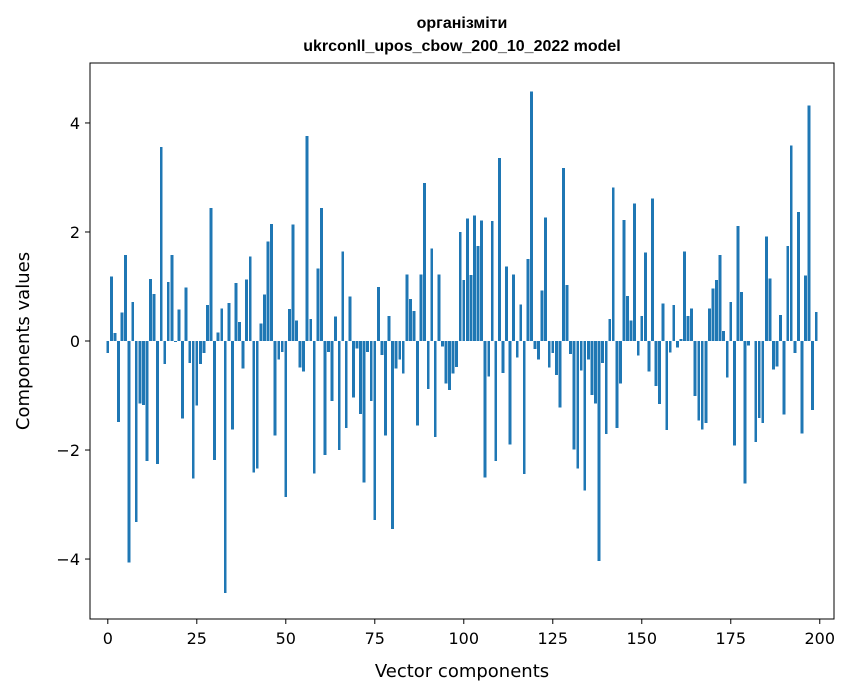 This screenshot has height=696, width=847. Describe the element at coordinates (464, 638) in the screenshot. I see `x-tick-label: 100` at that location.